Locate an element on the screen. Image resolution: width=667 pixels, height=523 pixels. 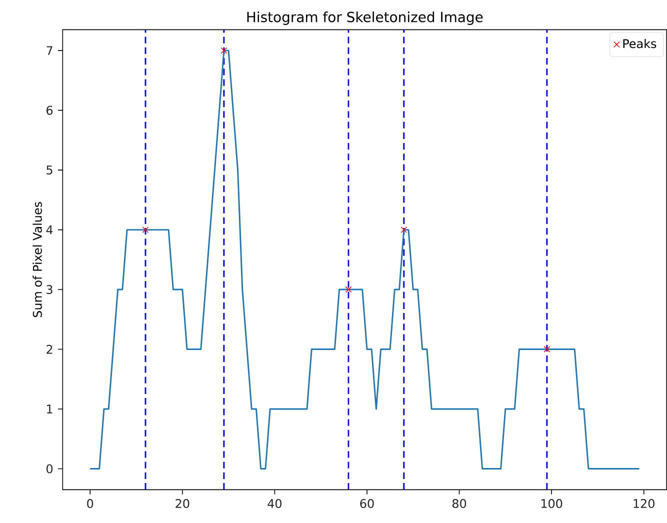
chart-title: Histogram for Skeletonized Image is located at coordinates (365, 18).